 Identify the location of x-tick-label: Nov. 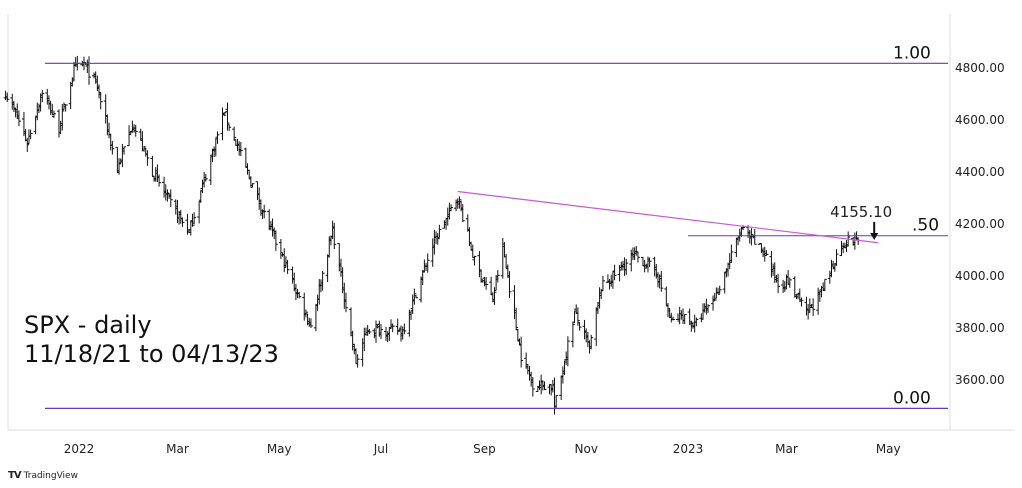
(586, 449).